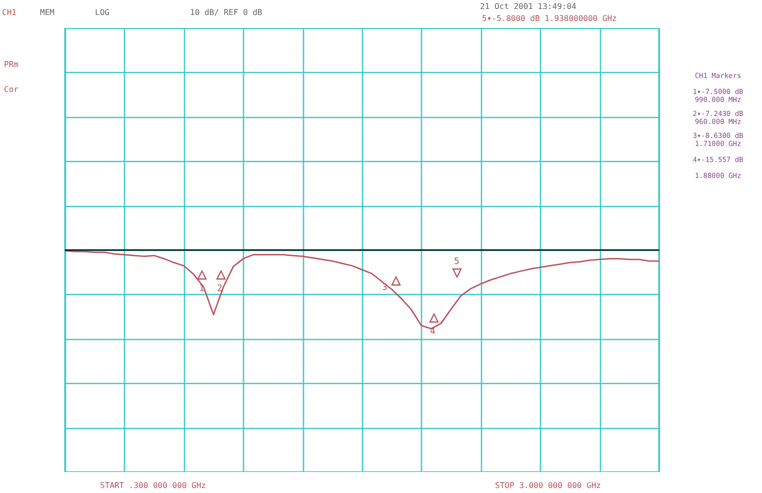 The height and width of the screenshot is (493, 762). I want to click on text: LOG, so click(102, 12).